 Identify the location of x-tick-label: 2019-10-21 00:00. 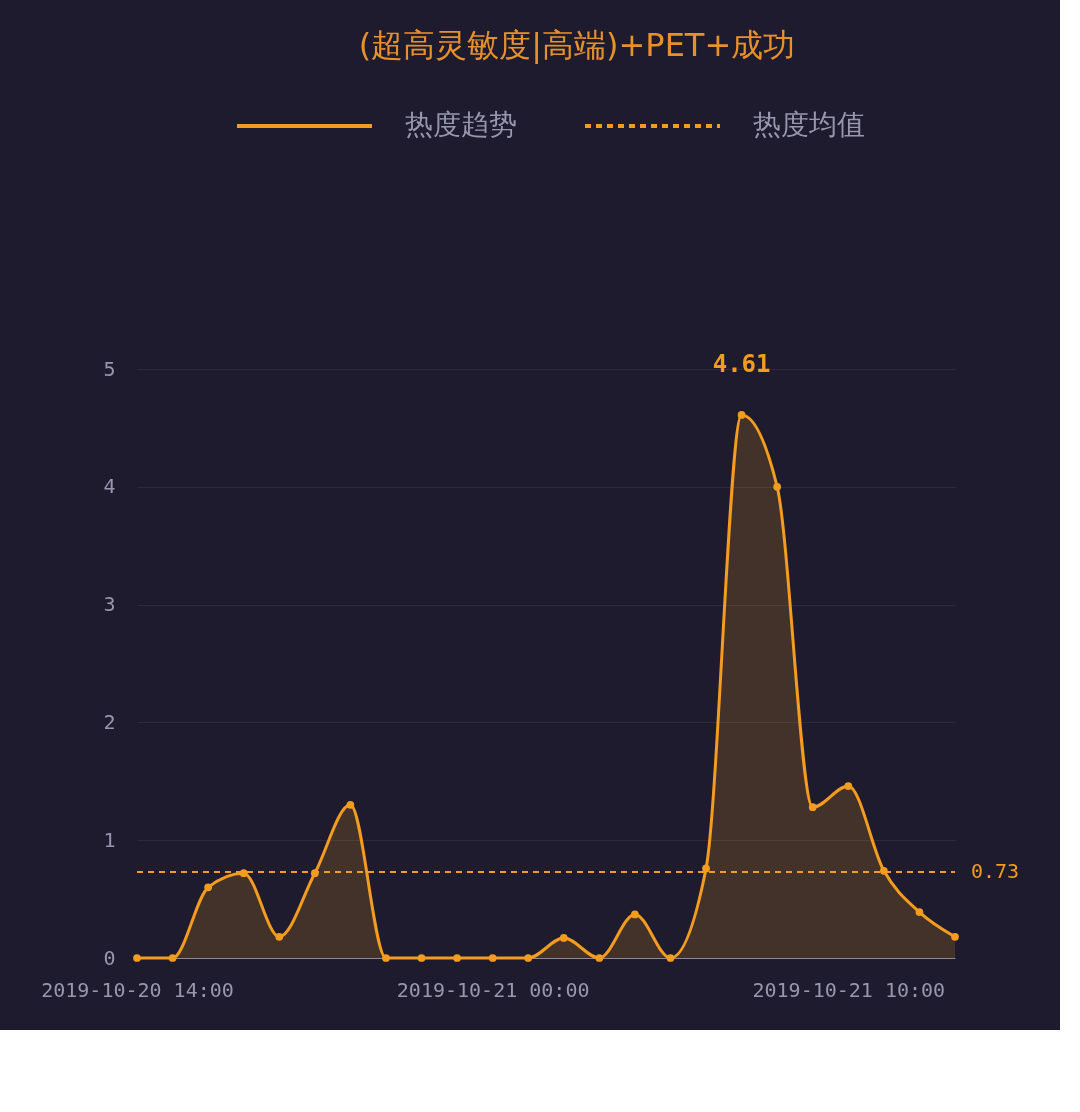
(493, 989).